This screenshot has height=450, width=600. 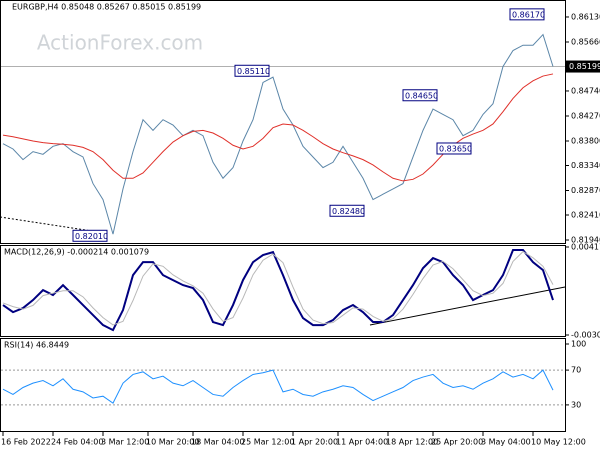 I want to click on y-tick-label: 30, so click(x=576, y=404).